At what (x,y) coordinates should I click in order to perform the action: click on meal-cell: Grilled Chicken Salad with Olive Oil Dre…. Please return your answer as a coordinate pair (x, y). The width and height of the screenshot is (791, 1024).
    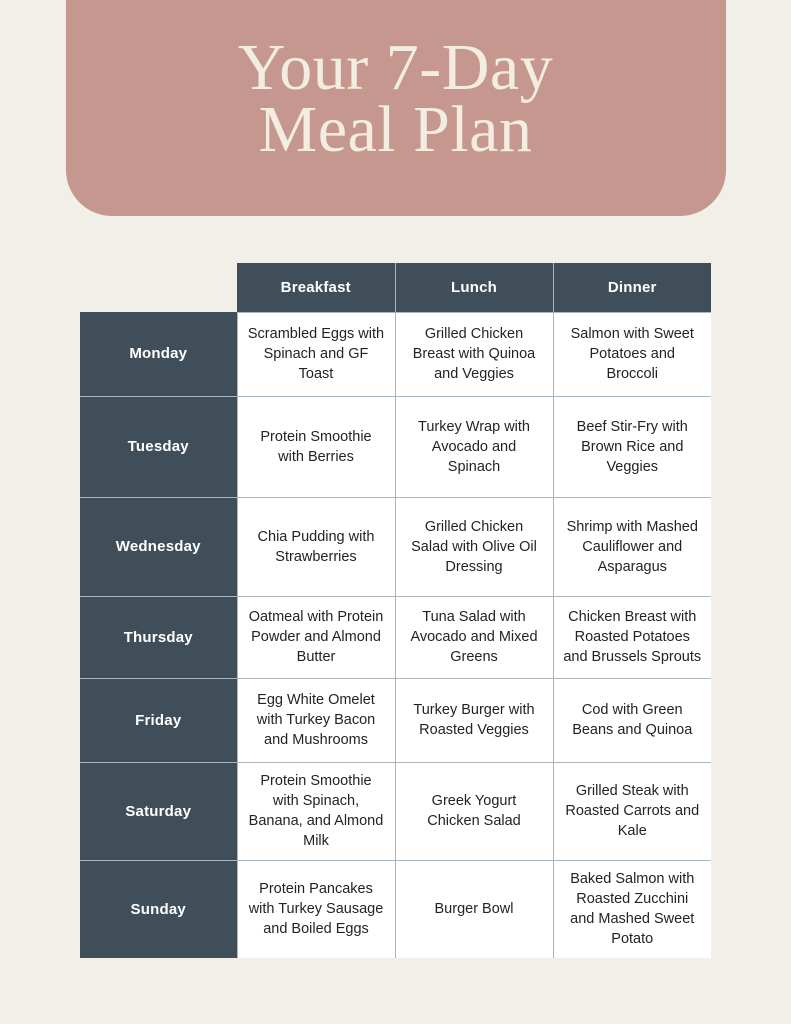
    Looking at the image, I should click on (474, 546).